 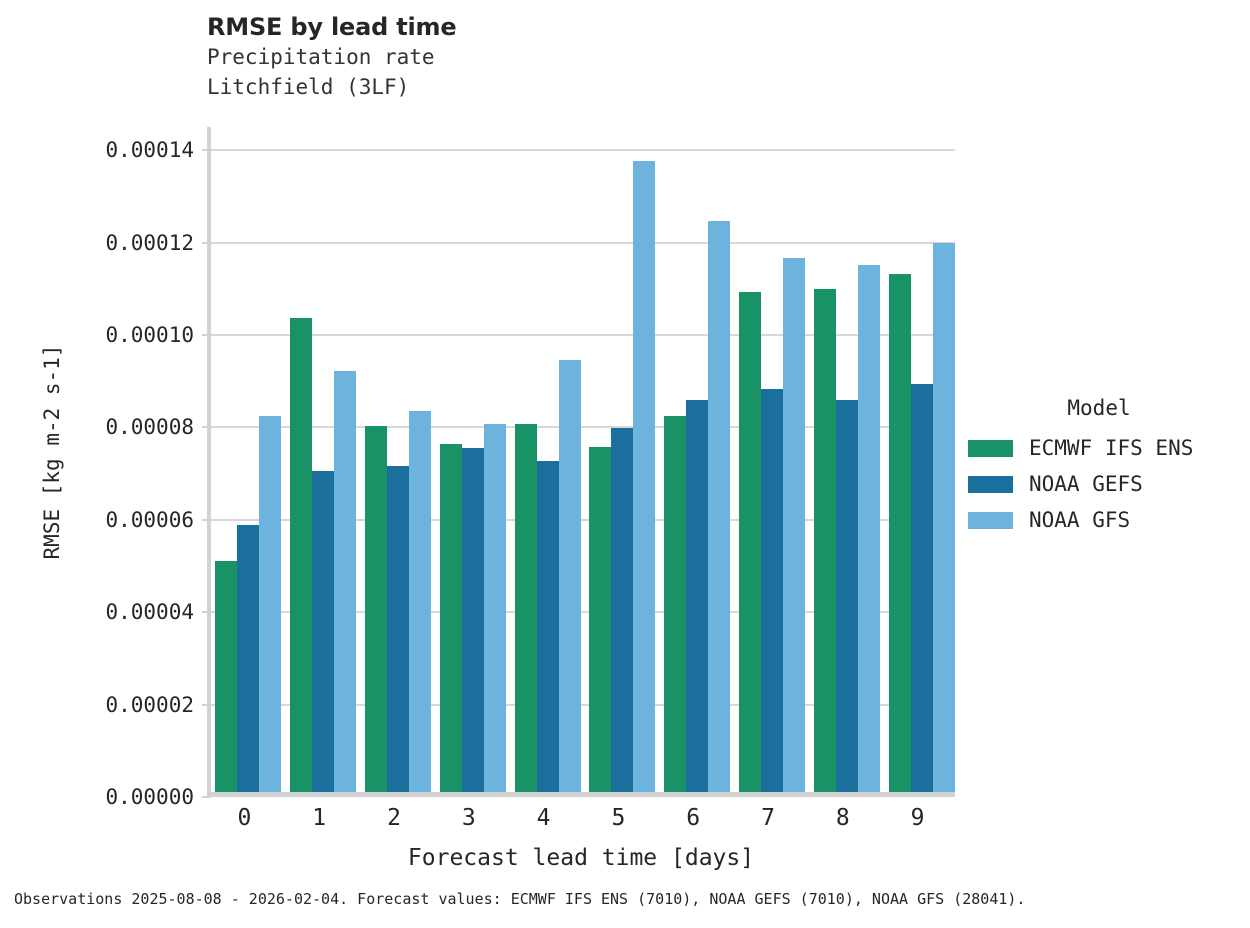 What do you see at coordinates (842, 818) in the screenshot?
I see `x-axis-tick-label: 8` at bounding box center [842, 818].